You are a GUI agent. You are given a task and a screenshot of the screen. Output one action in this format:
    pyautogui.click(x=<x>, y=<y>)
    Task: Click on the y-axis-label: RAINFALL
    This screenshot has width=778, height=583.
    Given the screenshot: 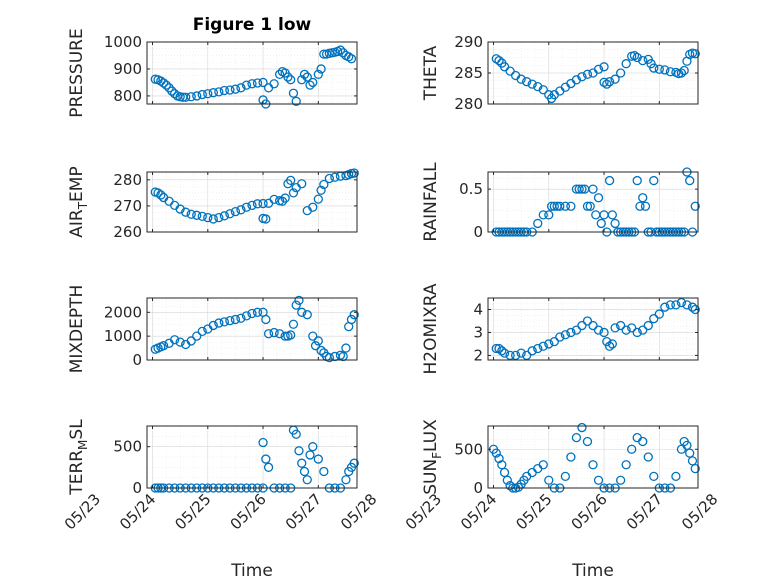 What is the action you would take?
    pyautogui.click(x=431, y=202)
    